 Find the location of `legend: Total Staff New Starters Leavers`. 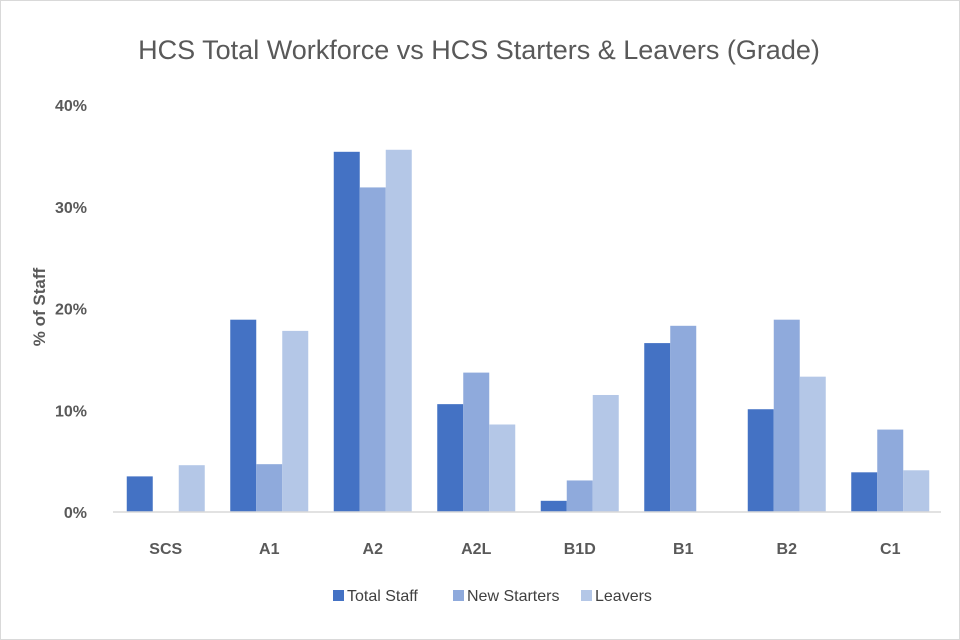

legend: Total Staff New Starters Leavers is located at coordinates (492, 596).